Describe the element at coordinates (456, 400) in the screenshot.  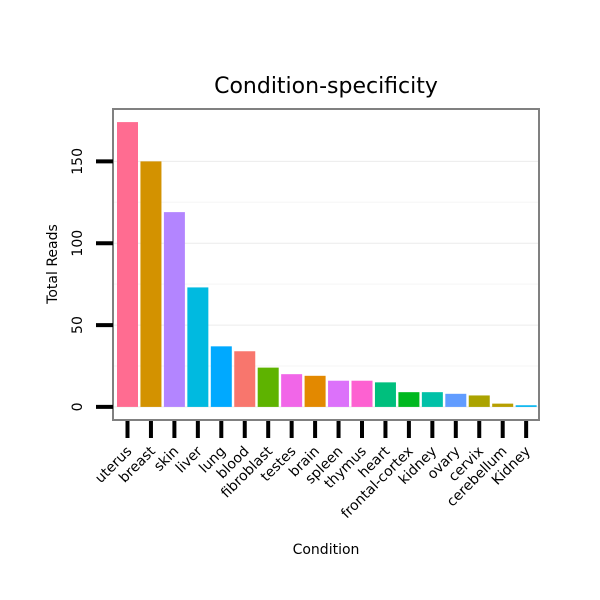
I see `bar-ovary` at that location.